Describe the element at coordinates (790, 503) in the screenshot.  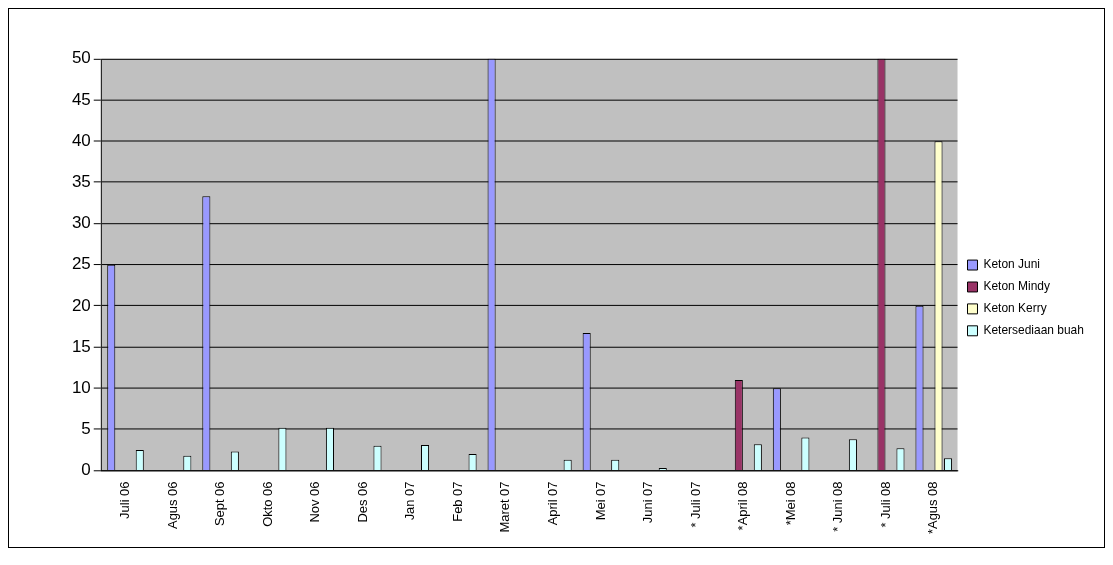
I see `x-tick-label: *Mei 08` at that location.